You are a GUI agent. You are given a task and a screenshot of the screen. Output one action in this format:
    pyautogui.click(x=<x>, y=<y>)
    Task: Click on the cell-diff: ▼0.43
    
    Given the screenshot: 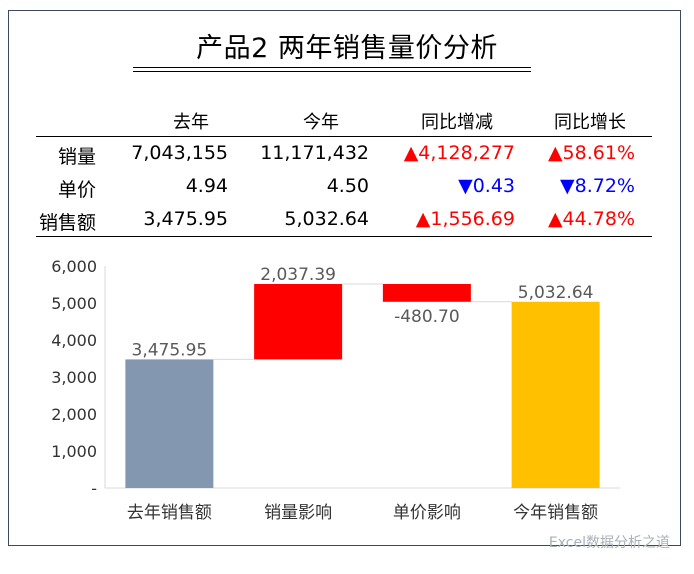 What is the action you would take?
    pyautogui.click(x=486, y=186)
    